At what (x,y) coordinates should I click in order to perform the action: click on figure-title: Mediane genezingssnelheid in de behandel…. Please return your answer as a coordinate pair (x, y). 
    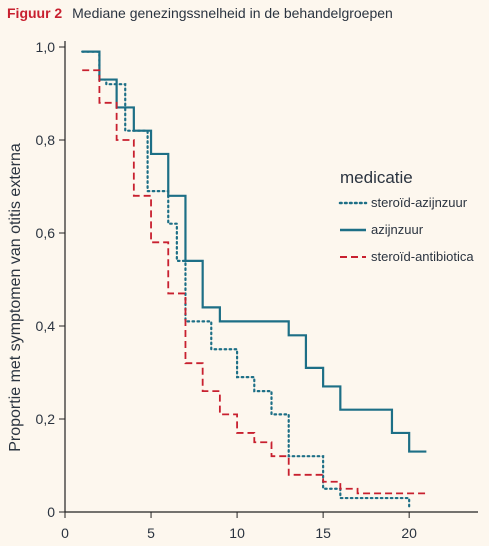
    Looking at the image, I should click on (232, 13).